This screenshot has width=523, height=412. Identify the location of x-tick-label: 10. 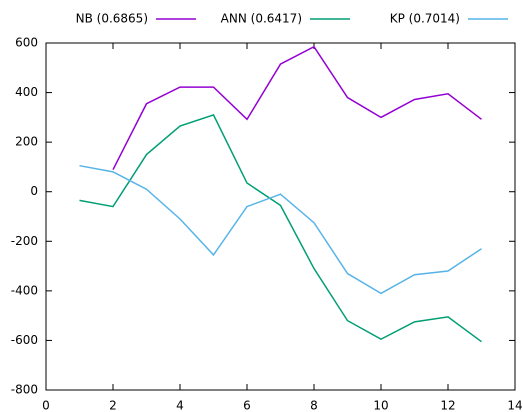
(380, 405).